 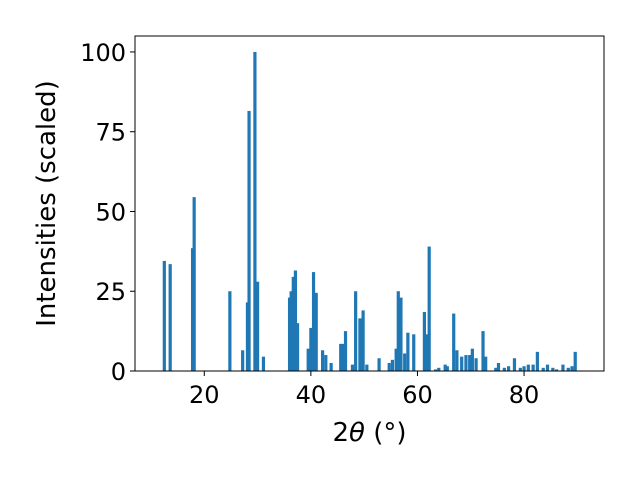 I want to click on y-axis-ticks: 0 25 50 75 100, so click(x=107, y=212).